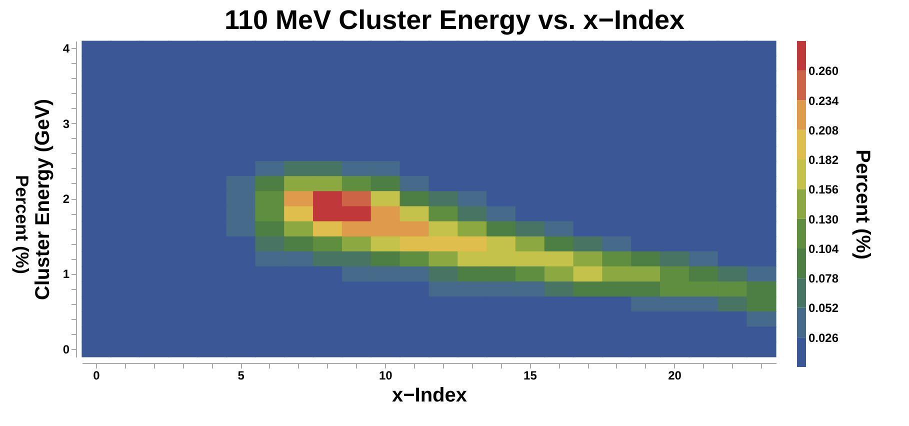 This screenshot has height=426, width=909. Describe the element at coordinates (823, 130) in the screenshot. I see `color-bar-label: 0.208` at that location.